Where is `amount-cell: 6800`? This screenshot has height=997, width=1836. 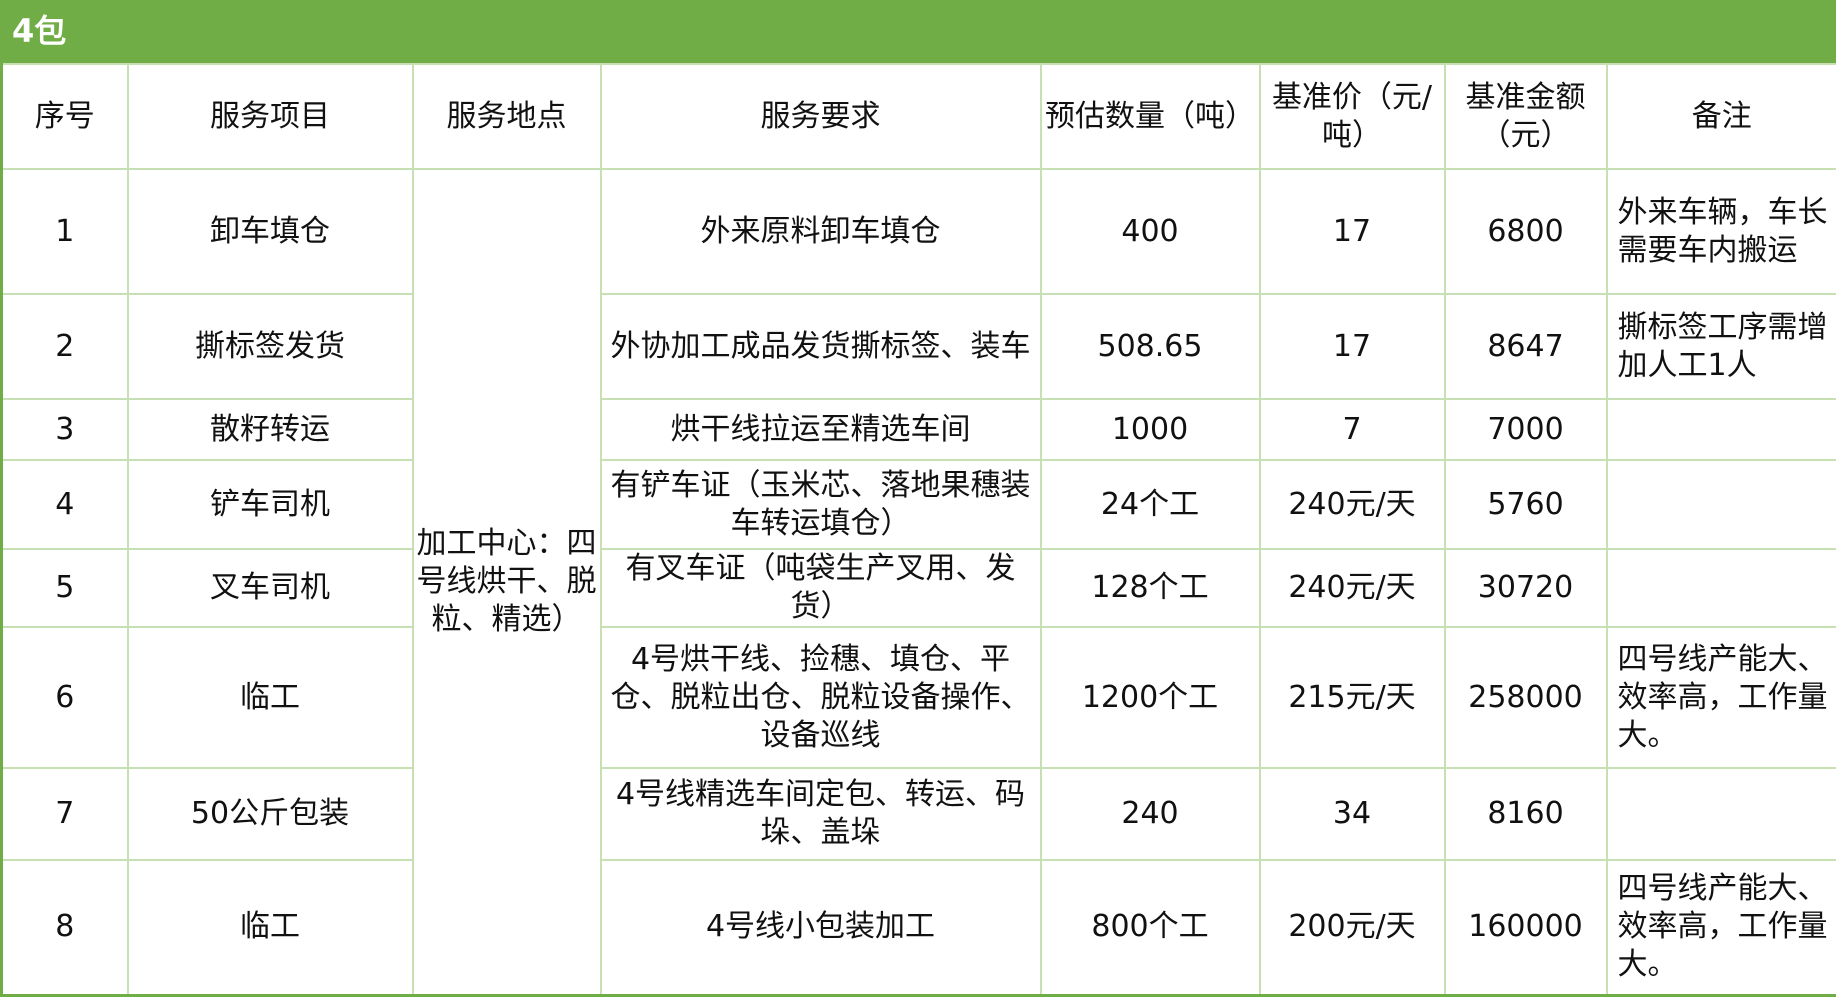
amount-cell: 6800 is located at coordinates (1526, 231).